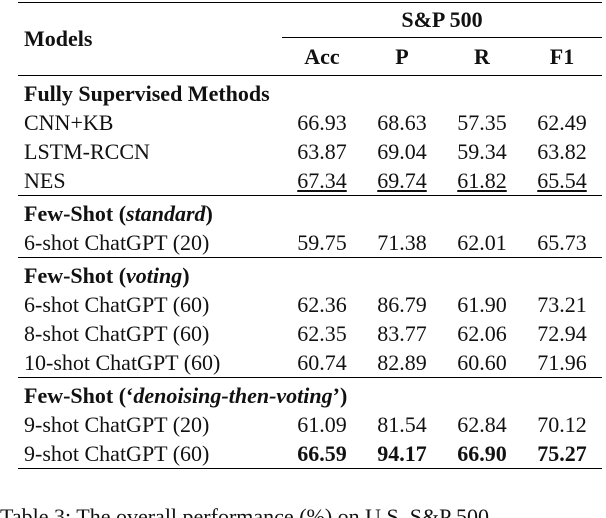 This screenshot has height=518, width=606. Describe the element at coordinates (322, 151) in the screenshot. I see `metric-value: 63.87` at that location.